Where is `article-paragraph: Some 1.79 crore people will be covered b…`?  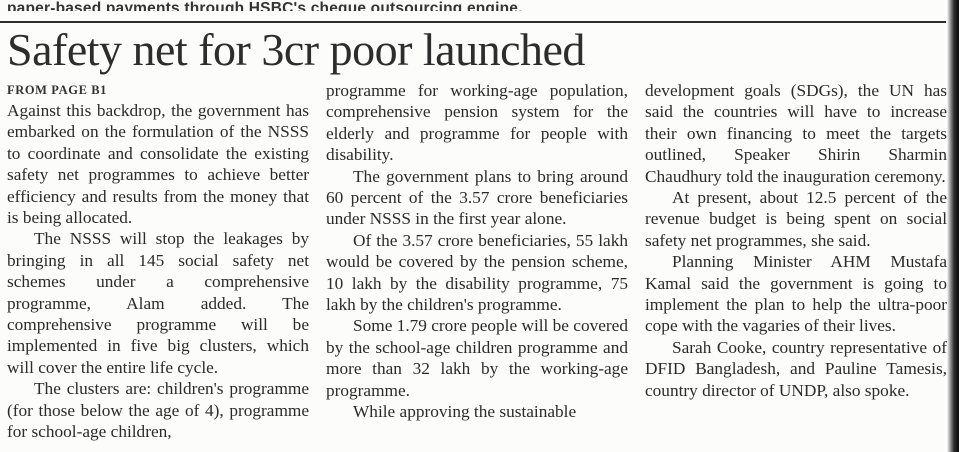 article-paragraph: Some 1.79 crore people will be covered b… is located at coordinates (477, 358).